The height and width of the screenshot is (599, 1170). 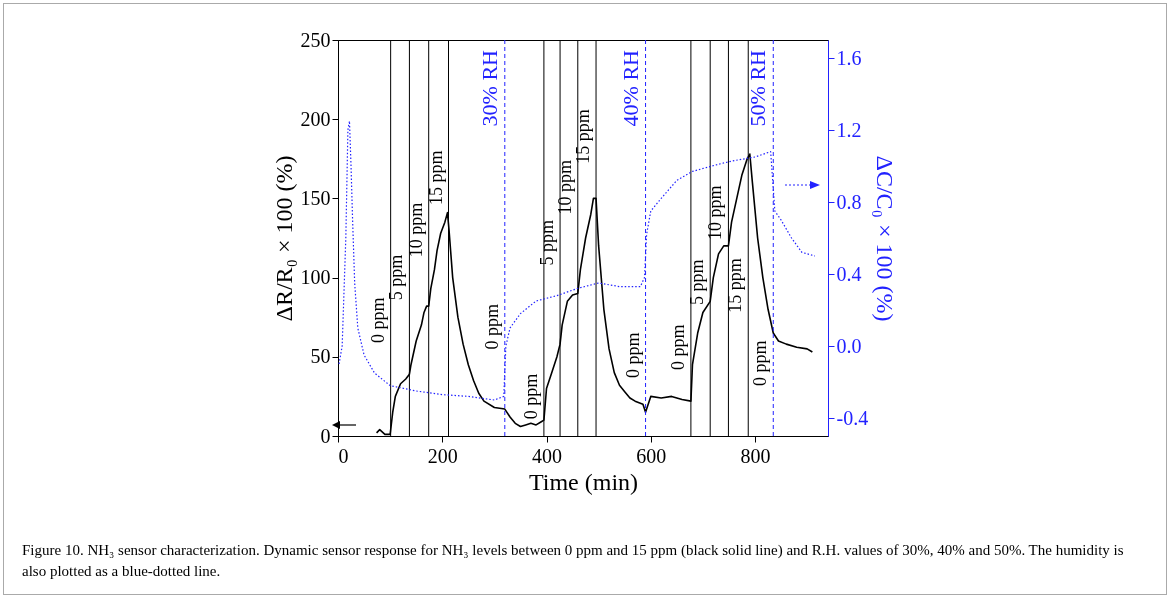 What do you see at coordinates (442, 455) in the screenshot?
I see `x-tick-label: 200` at bounding box center [442, 455].